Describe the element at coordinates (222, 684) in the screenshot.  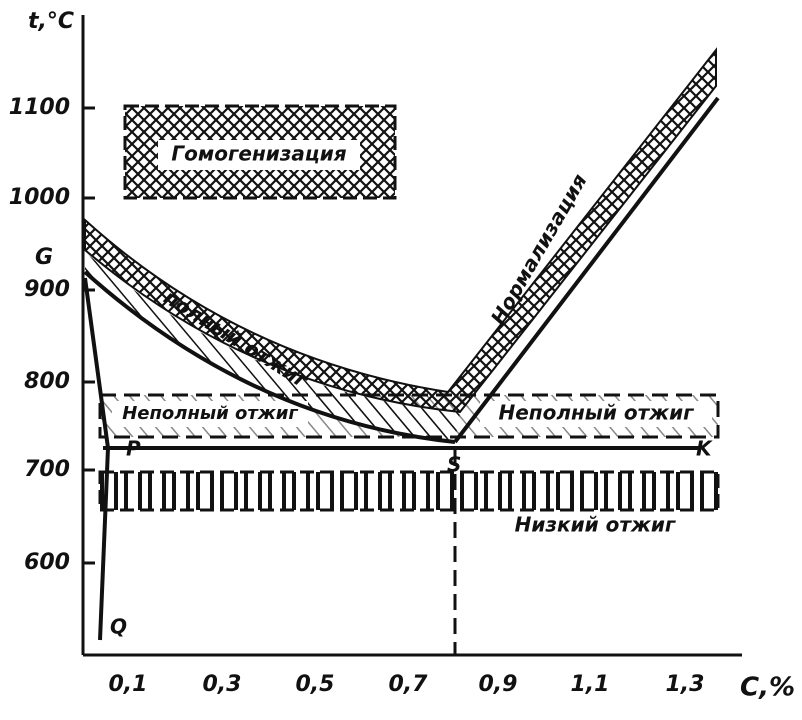
I see `x-tick-label: 0,3` at that location.